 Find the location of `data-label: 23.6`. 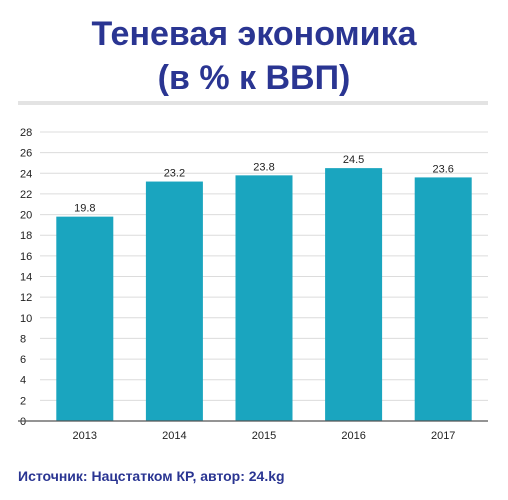

data-label: 23.6 is located at coordinates (442, 169).